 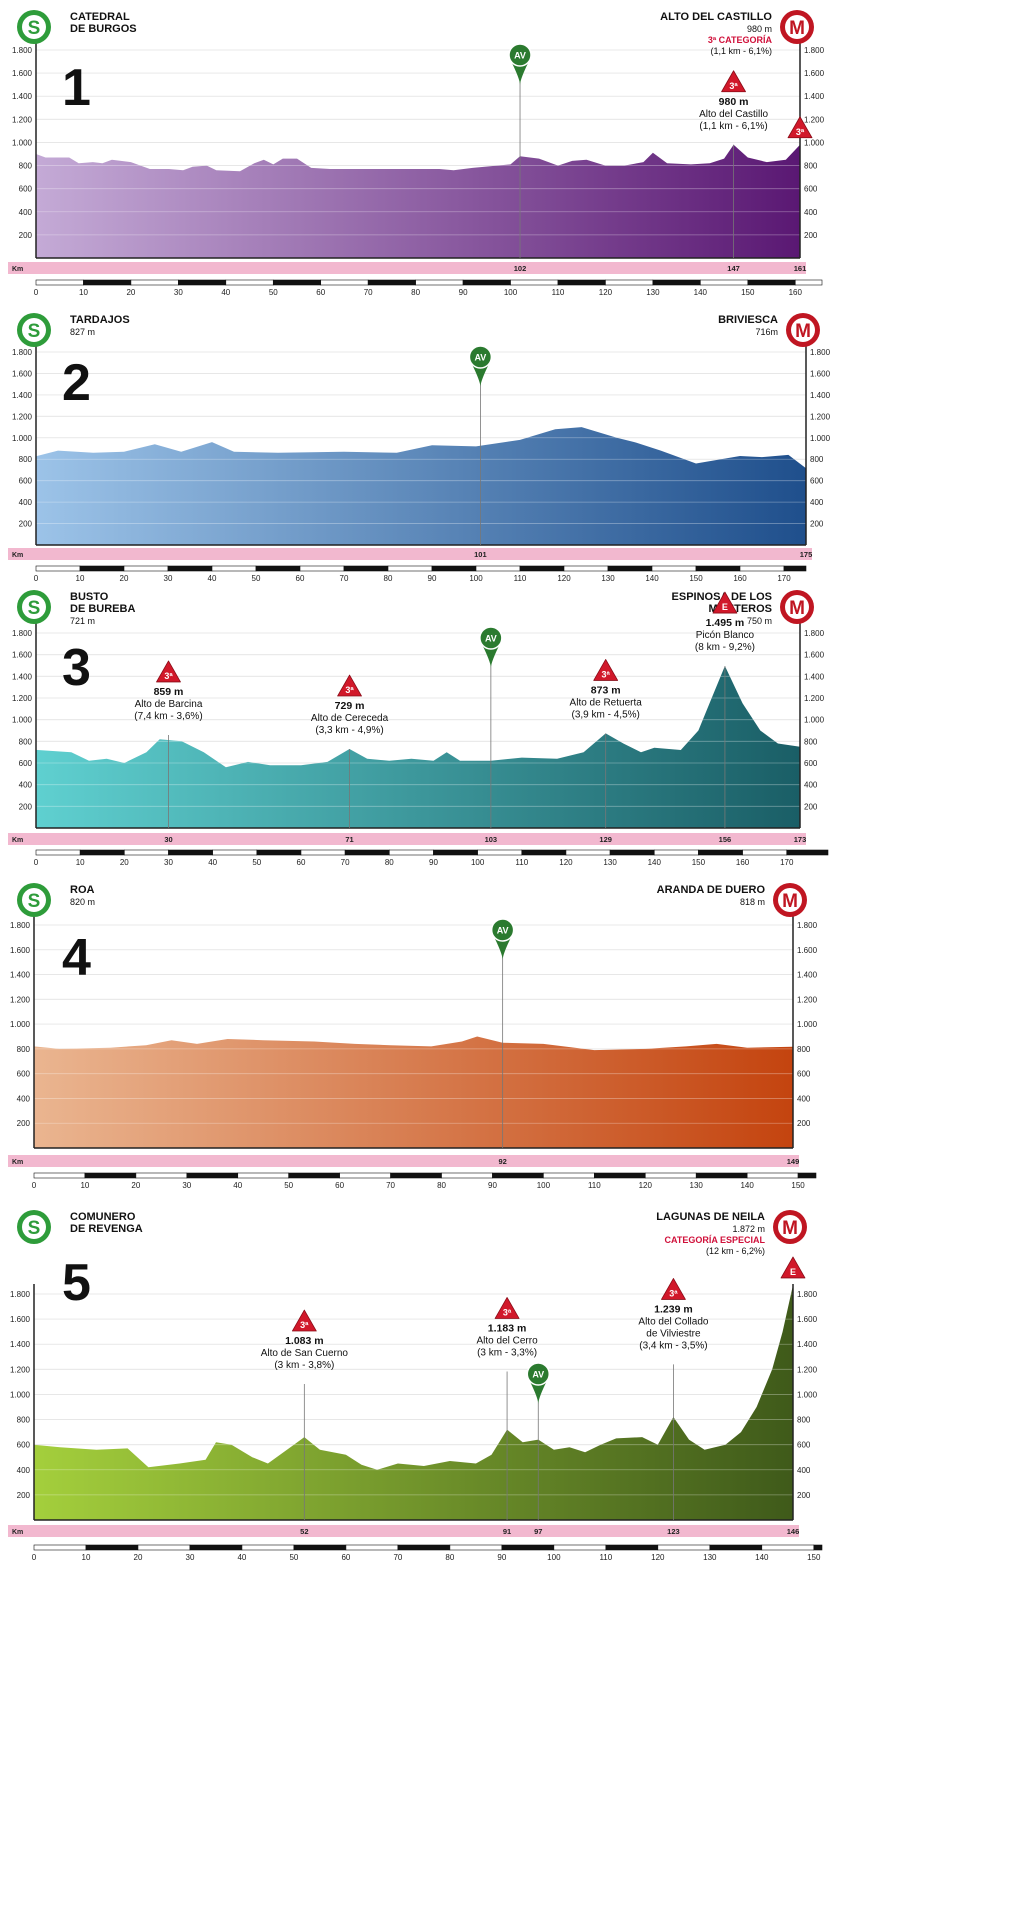 I want to click on km-mark-label: 161, so click(x=800, y=268).